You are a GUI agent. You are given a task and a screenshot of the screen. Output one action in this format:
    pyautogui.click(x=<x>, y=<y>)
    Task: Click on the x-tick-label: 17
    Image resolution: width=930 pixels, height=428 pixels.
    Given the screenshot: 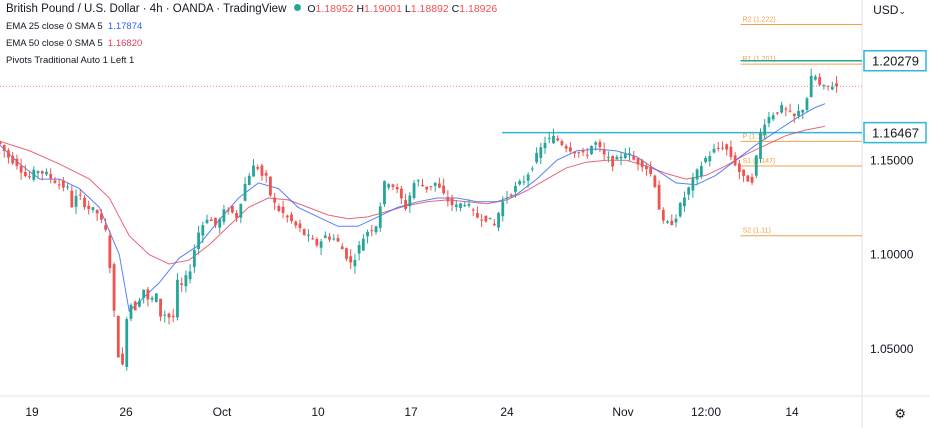 What is the action you would take?
    pyautogui.click(x=411, y=412)
    